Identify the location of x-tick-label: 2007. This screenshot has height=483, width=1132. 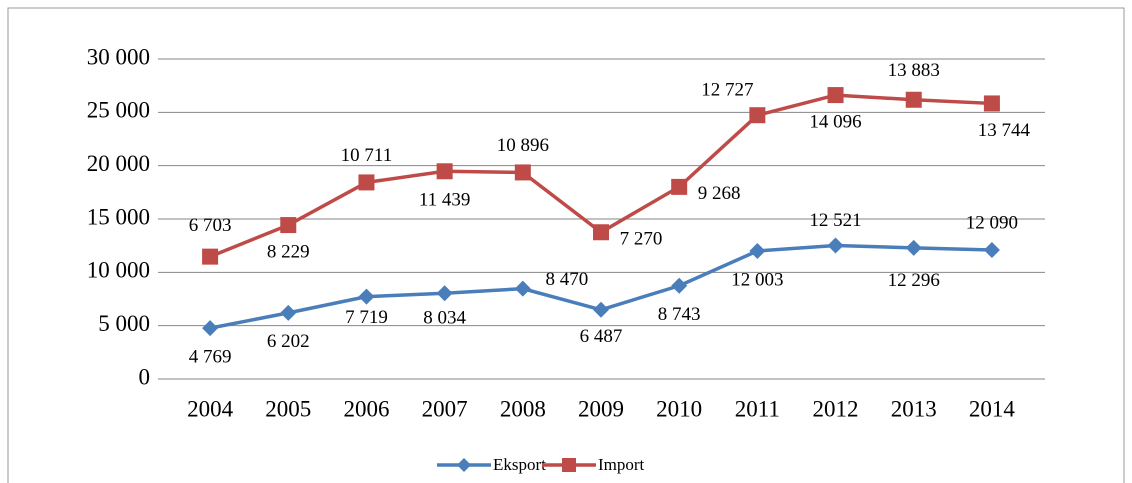
(445, 408).